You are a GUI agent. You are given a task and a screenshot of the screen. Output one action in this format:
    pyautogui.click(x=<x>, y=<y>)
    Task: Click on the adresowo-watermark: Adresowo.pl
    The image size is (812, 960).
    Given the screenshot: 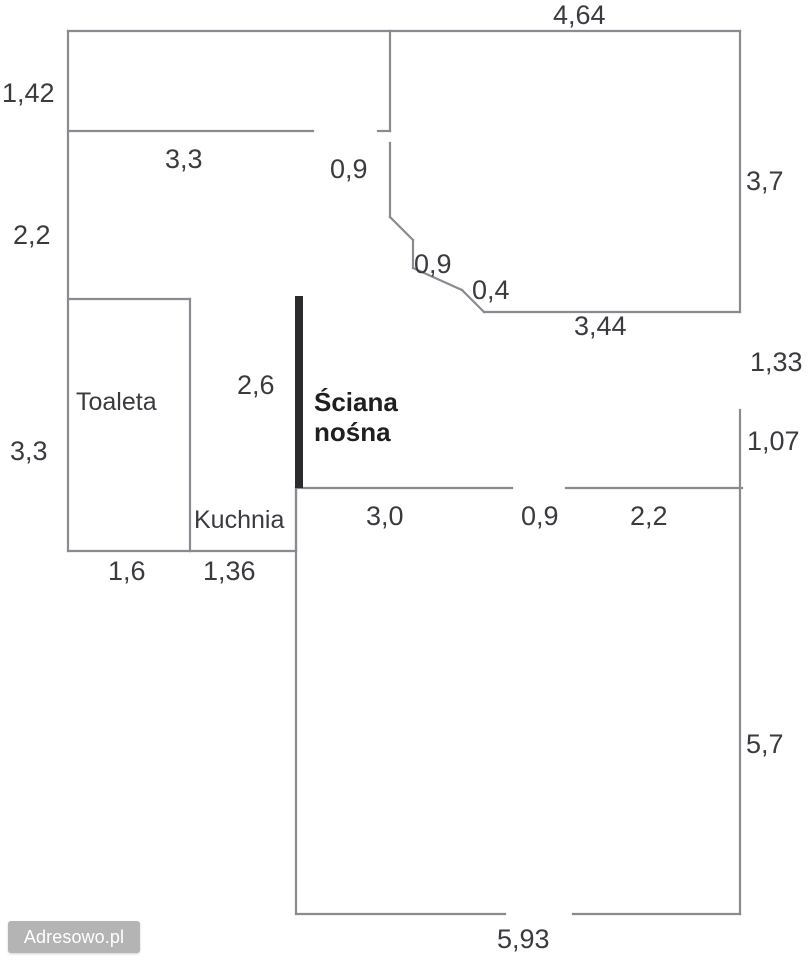 What is the action you would take?
    pyautogui.click(x=74, y=937)
    